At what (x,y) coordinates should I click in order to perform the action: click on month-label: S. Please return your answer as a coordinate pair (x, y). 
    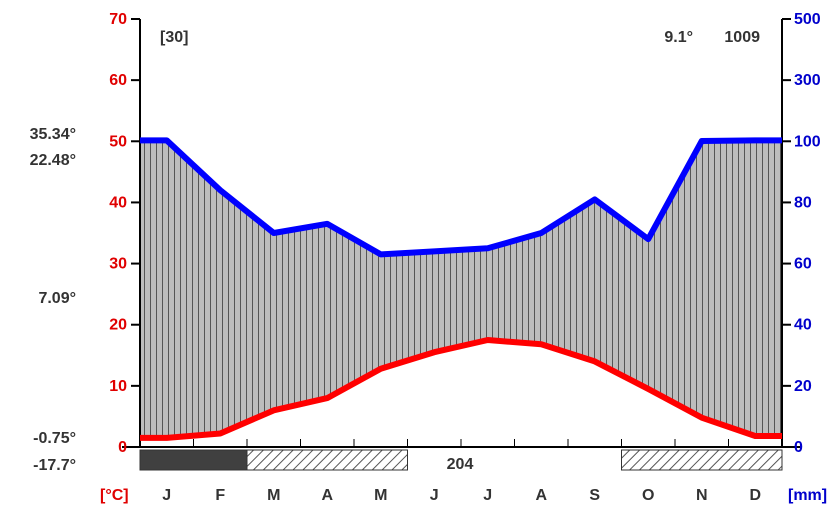
    Looking at the image, I should click on (594, 495).